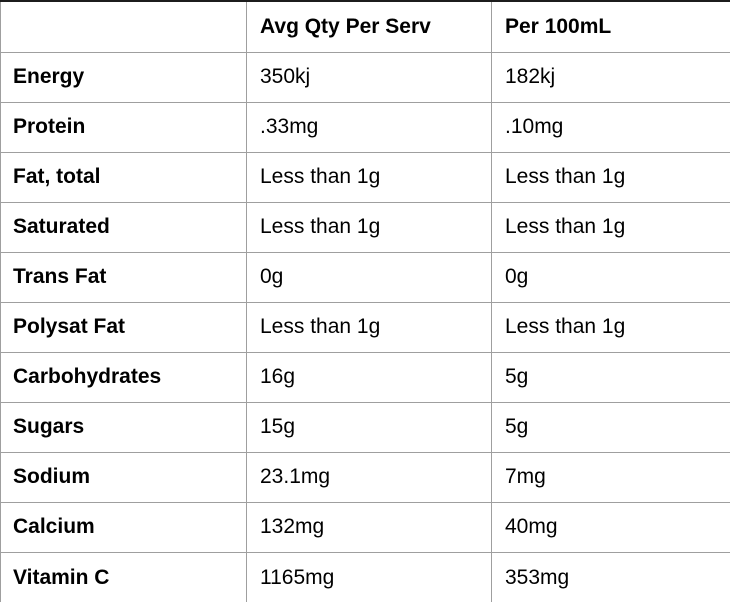  I want to click on table-row: Carbohydrates 16g 5g, so click(365, 377).